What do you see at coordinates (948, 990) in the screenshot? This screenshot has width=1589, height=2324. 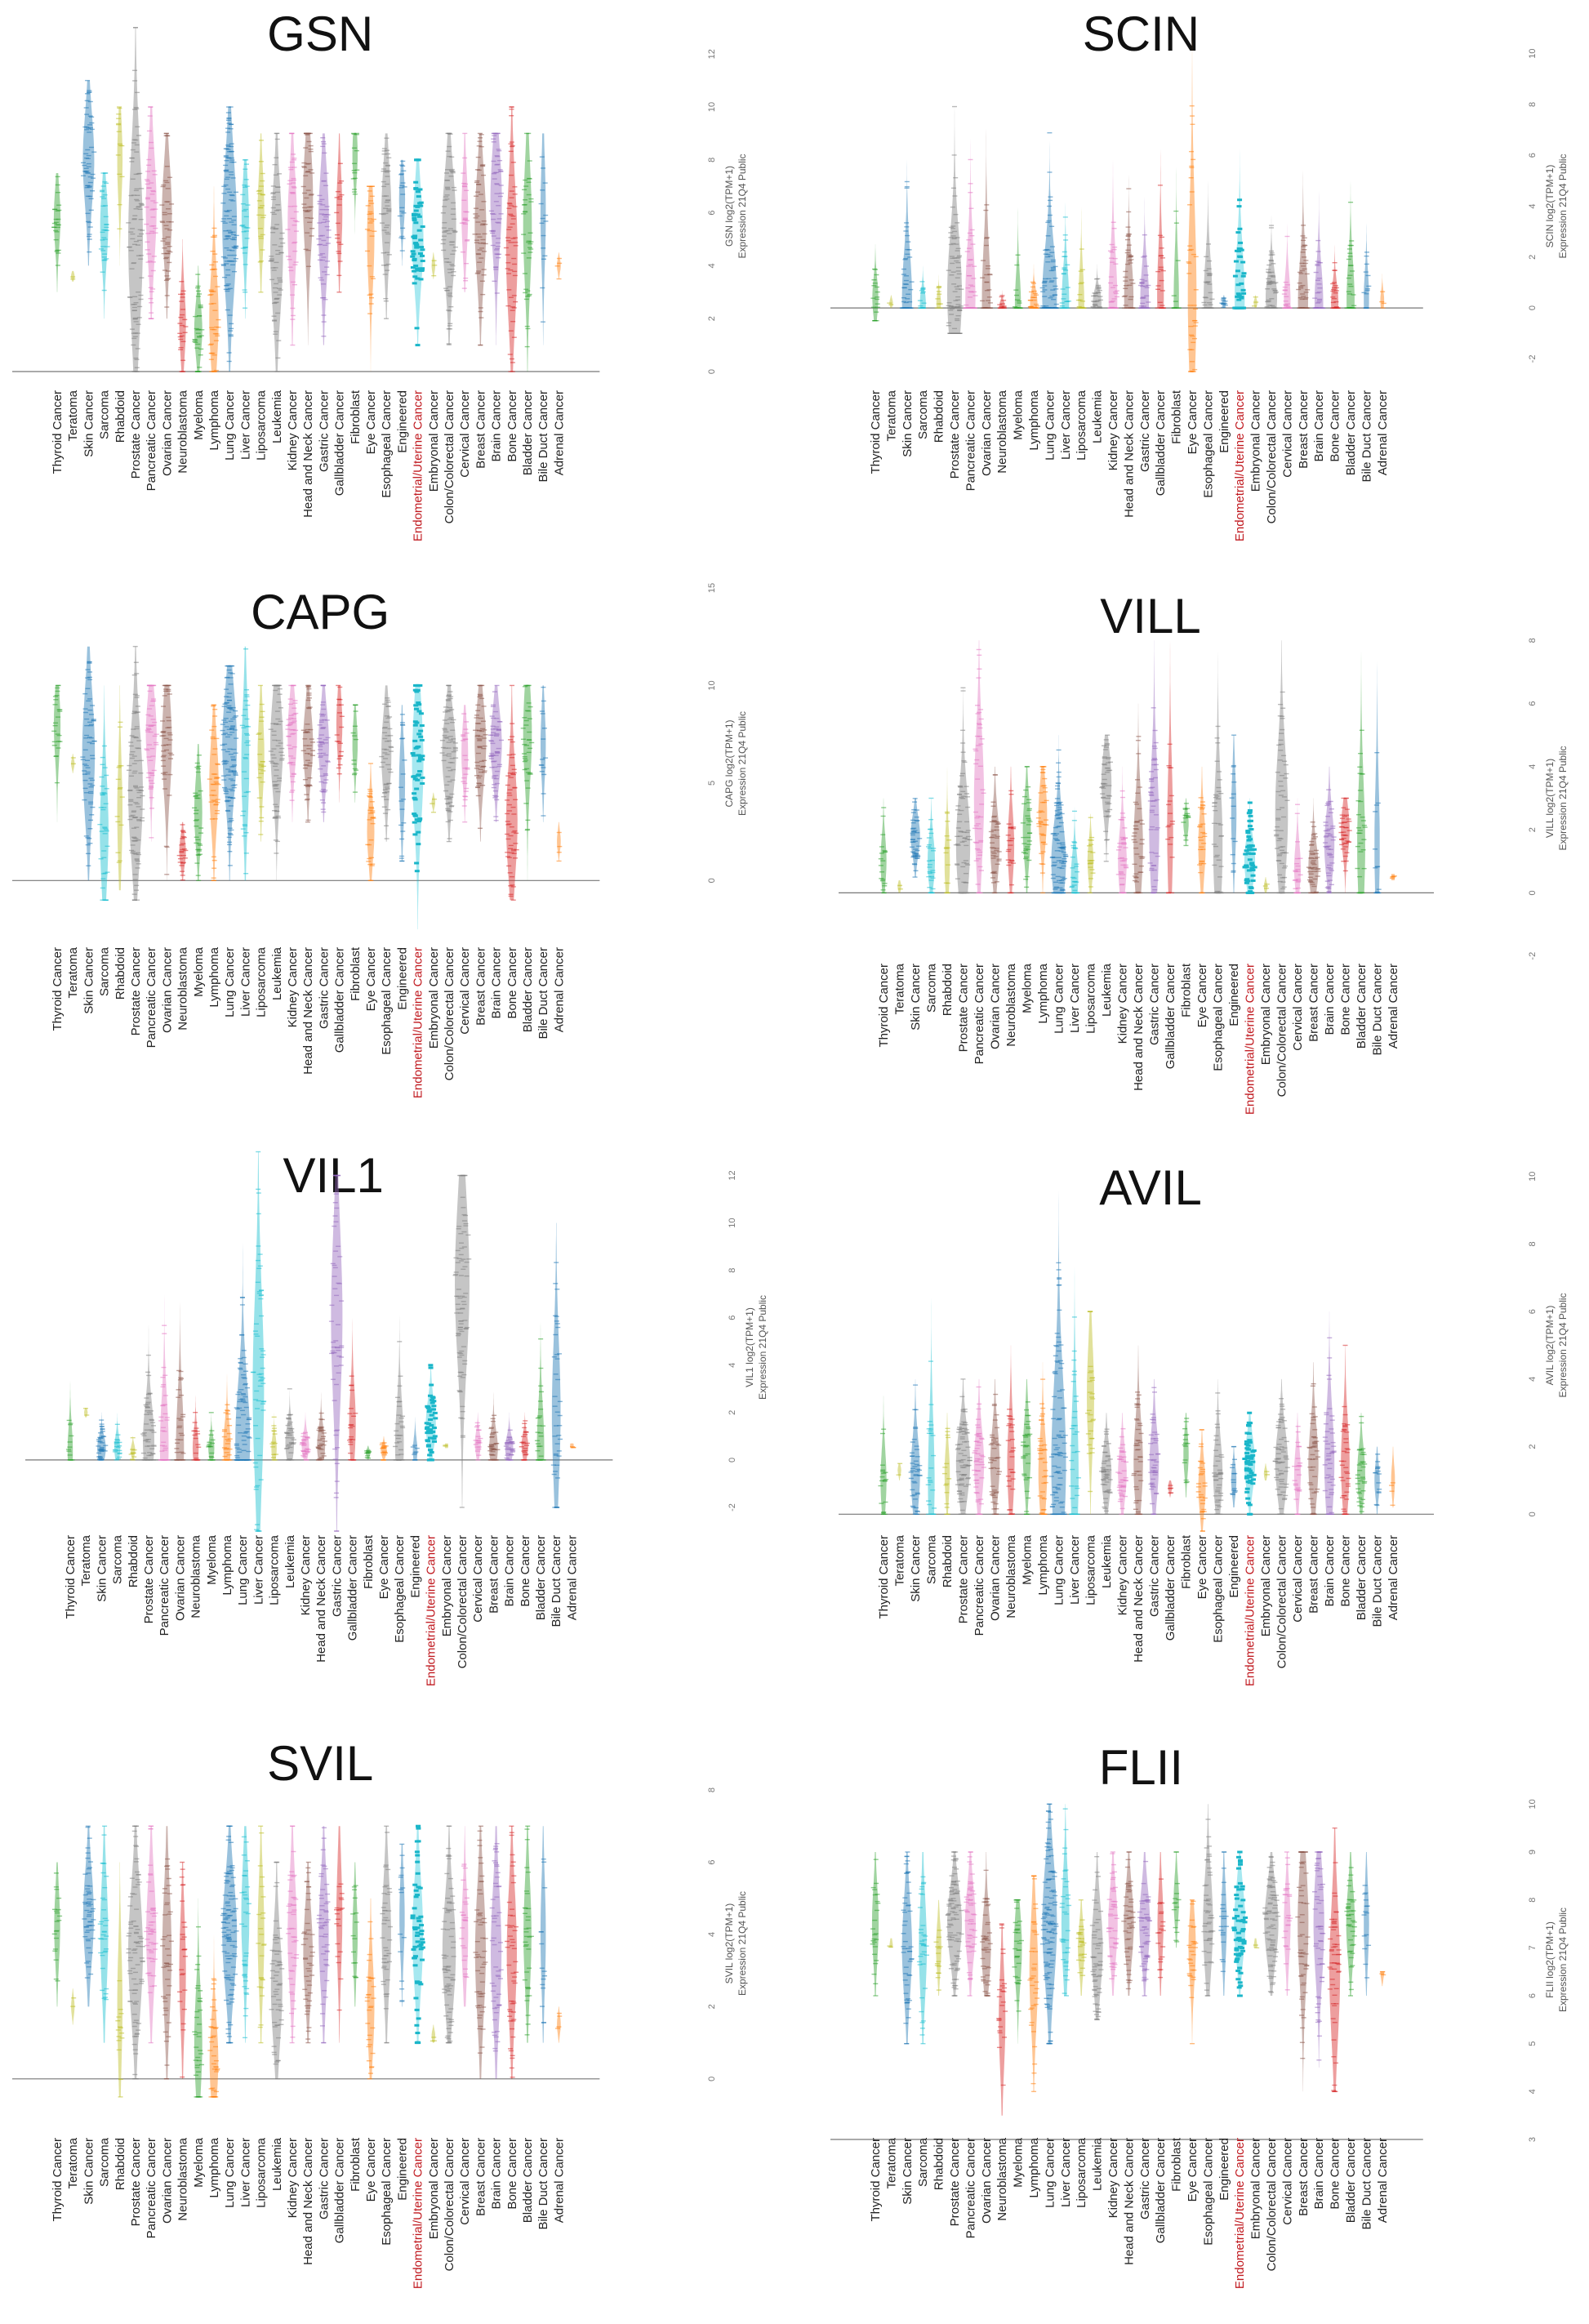 I see `category-label: Rhabdoid` at bounding box center [948, 990].